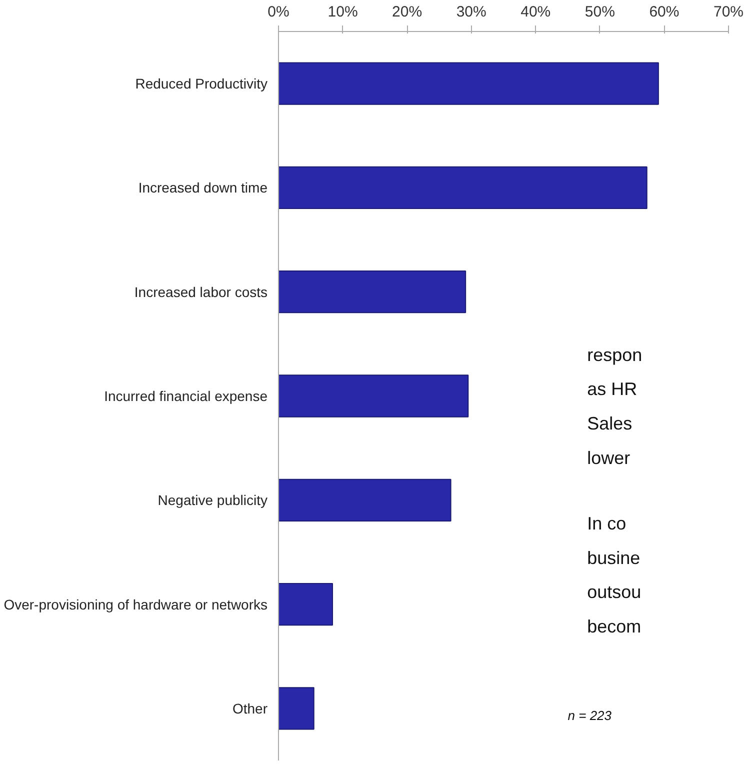 Image resolution: width=752 pixels, height=770 pixels. I want to click on annotation: becom, so click(614, 626).